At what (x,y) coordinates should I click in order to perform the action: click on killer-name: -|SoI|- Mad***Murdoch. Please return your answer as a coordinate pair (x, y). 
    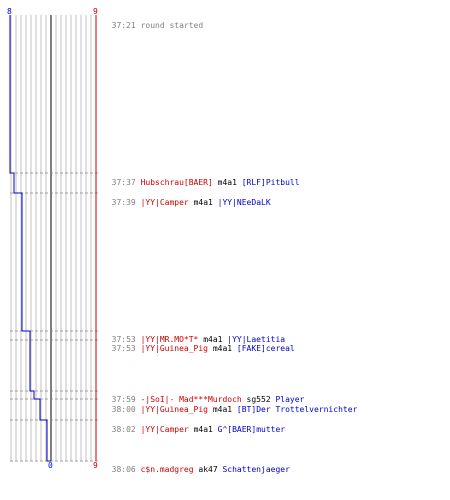
    Looking at the image, I should click on (191, 399).